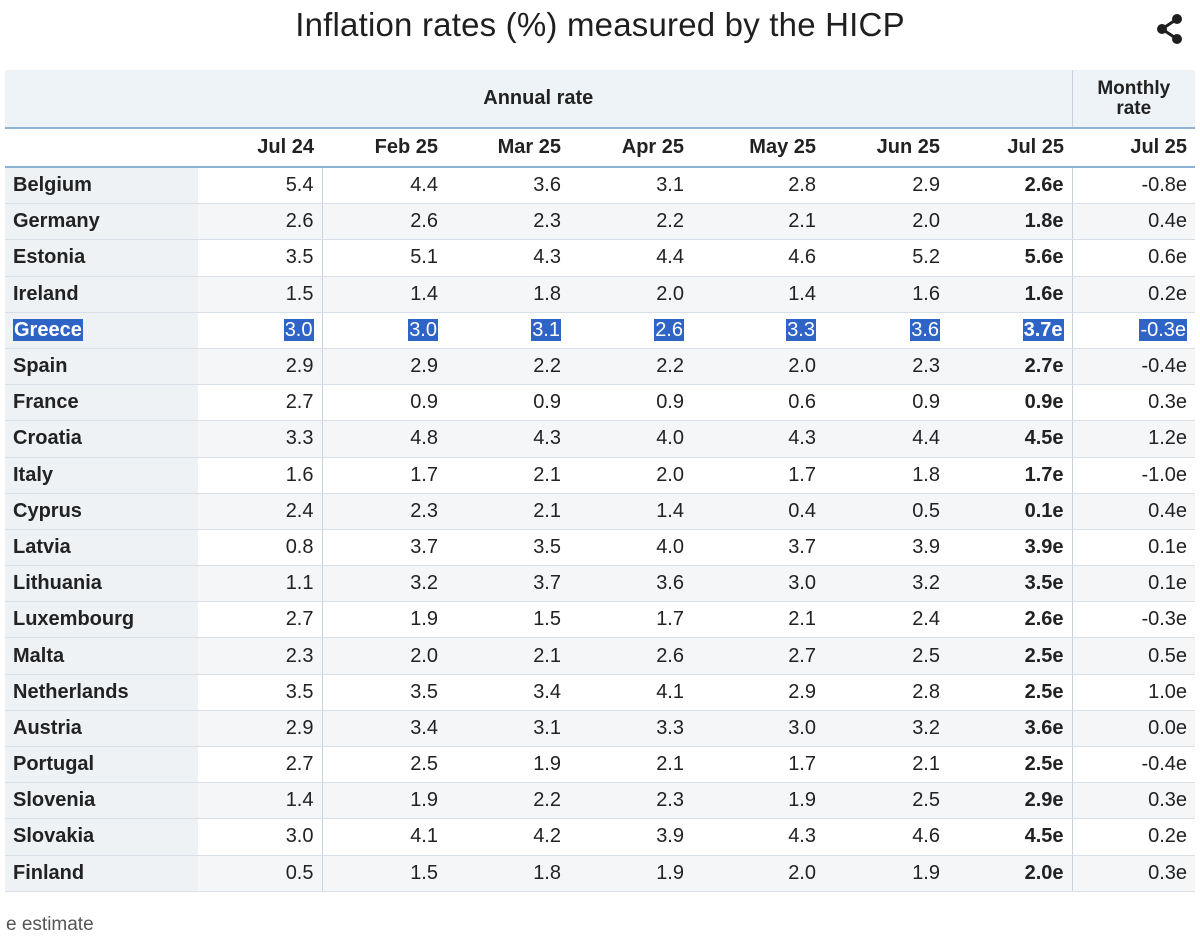  Describe the element at coordinates (101, 367) in the screenshot. I see `country-cell: Spain` at that location.